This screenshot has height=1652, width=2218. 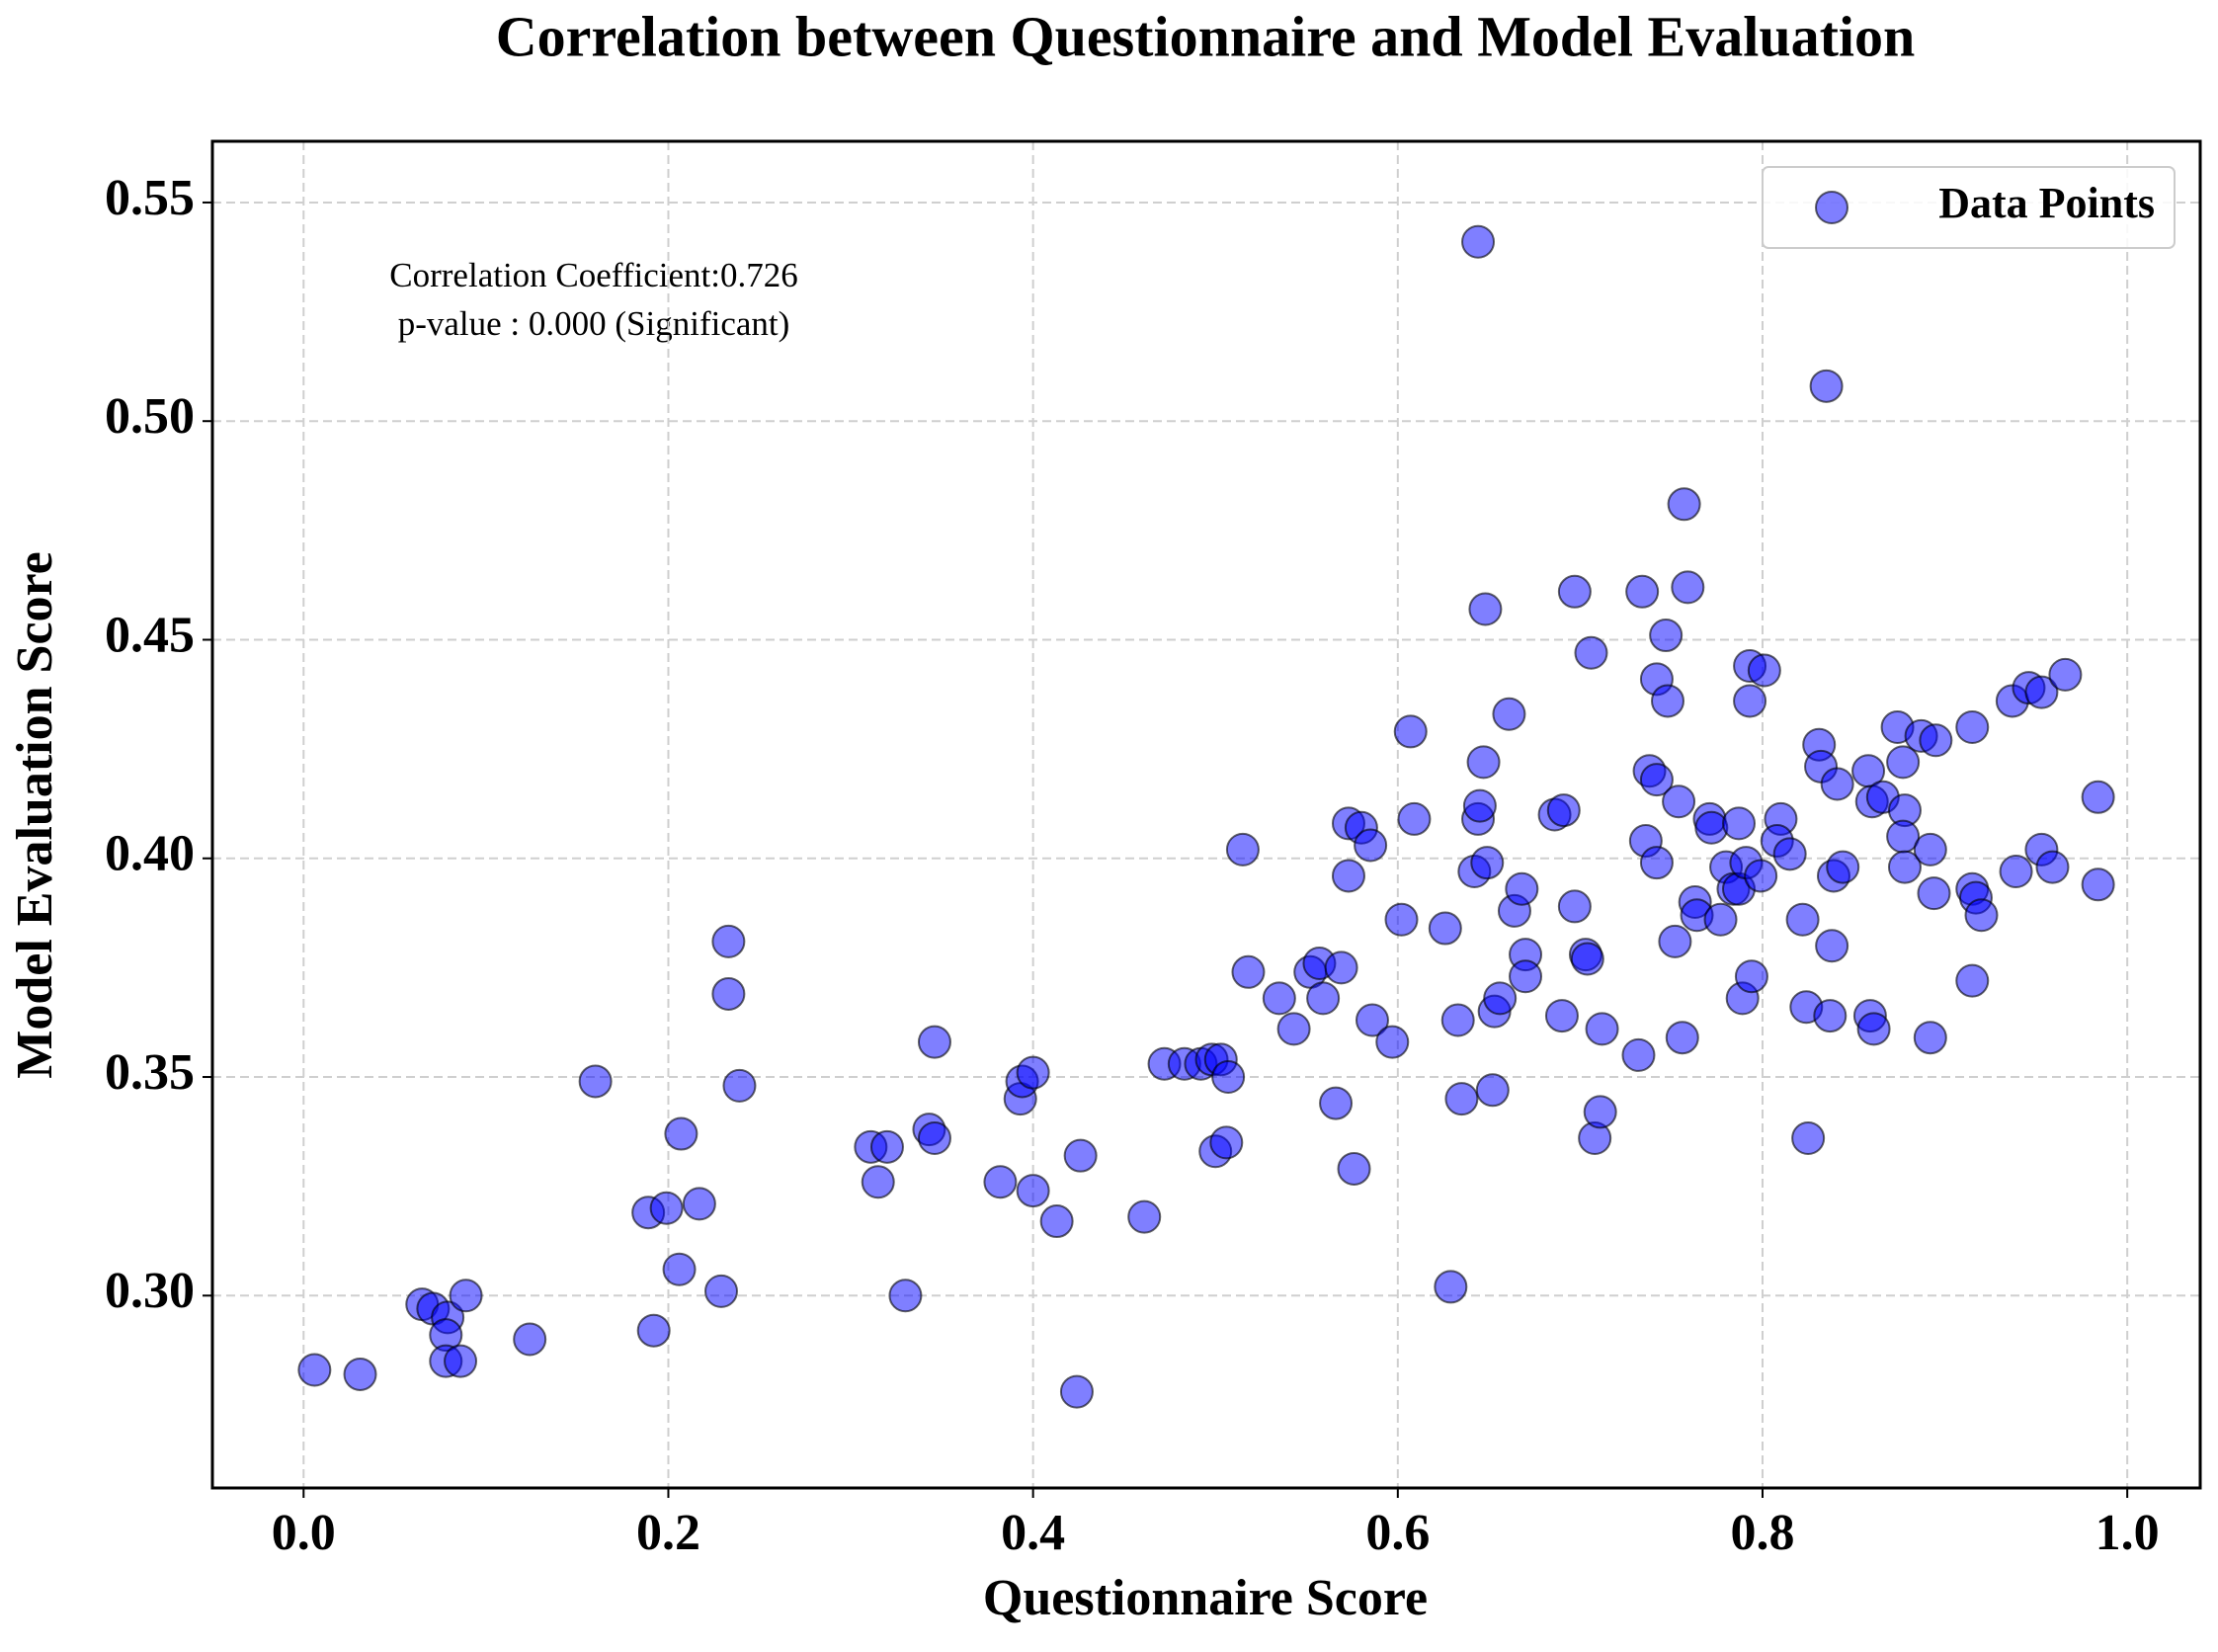 I want to click on legend: Data Points, so click(x=1969, y=207).